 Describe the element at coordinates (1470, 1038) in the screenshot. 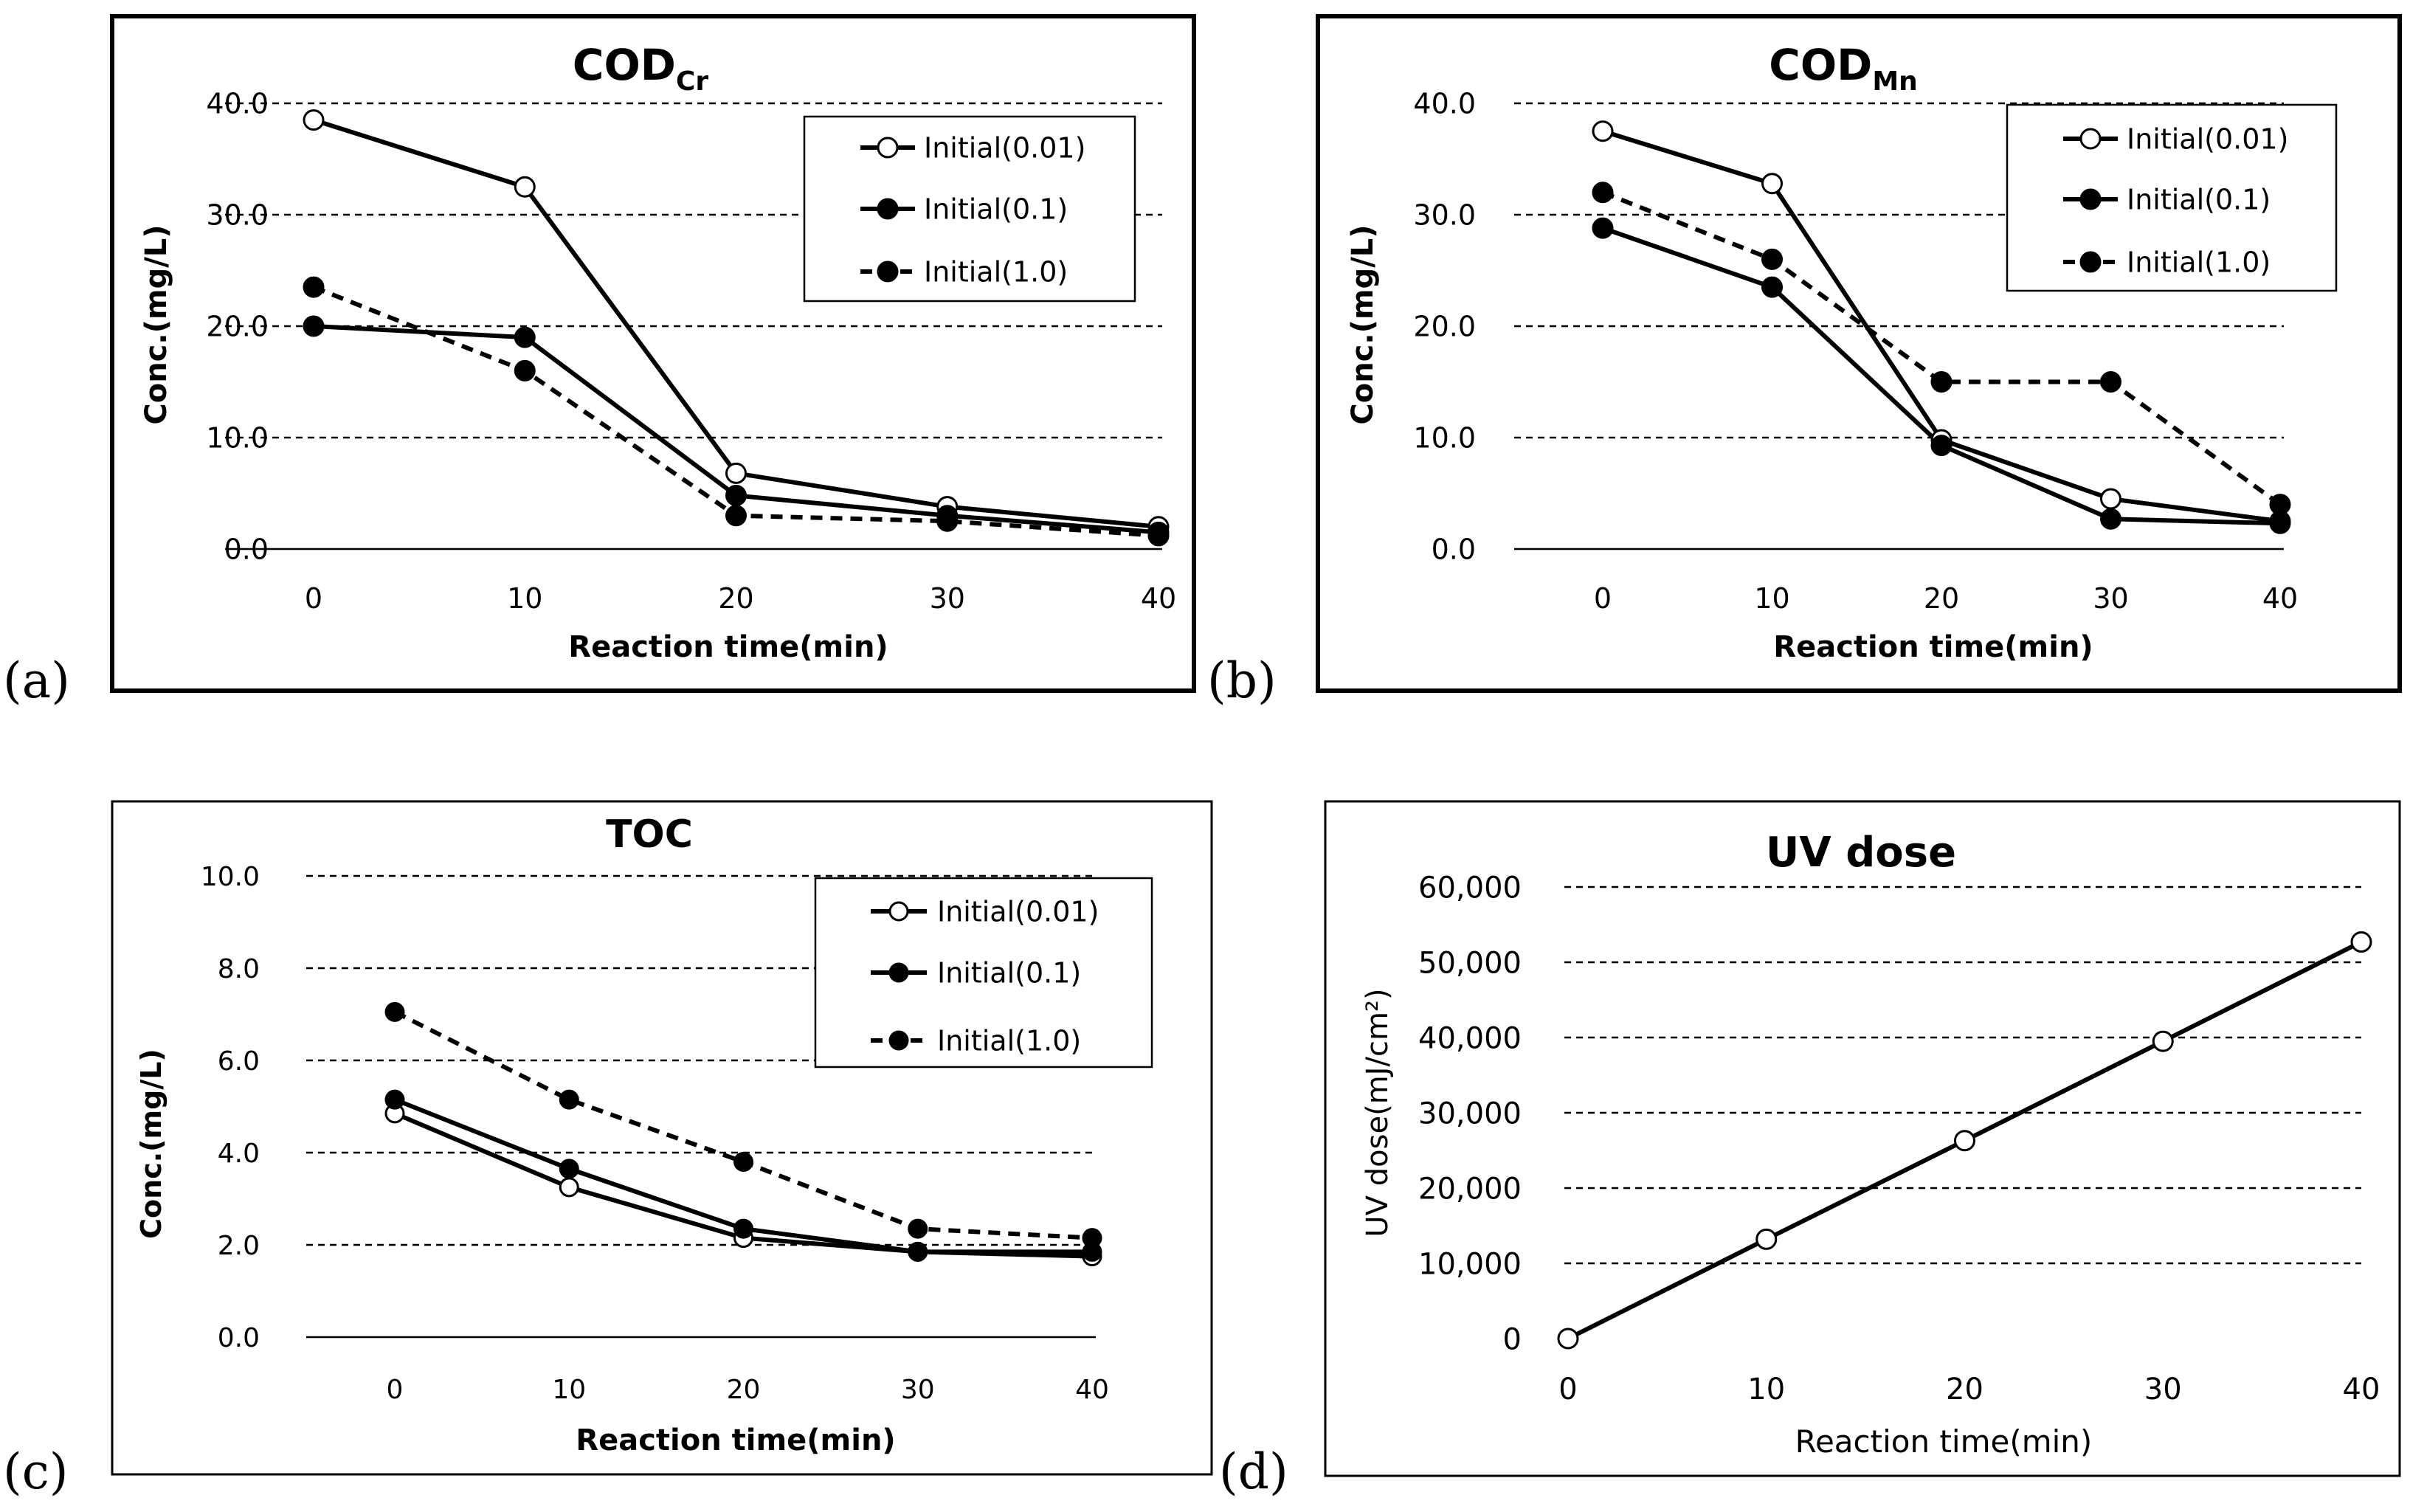

I see `y-tick-label: 40,000` at that location.